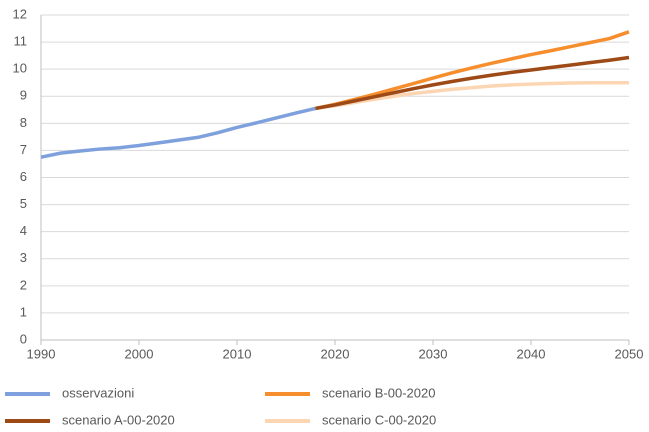 Image resolution: width=649 pixels, height=432 pixels. Describe the element at coordinates (23, 284) in the screenshot. I see `y-tick-label: 2` at that location.